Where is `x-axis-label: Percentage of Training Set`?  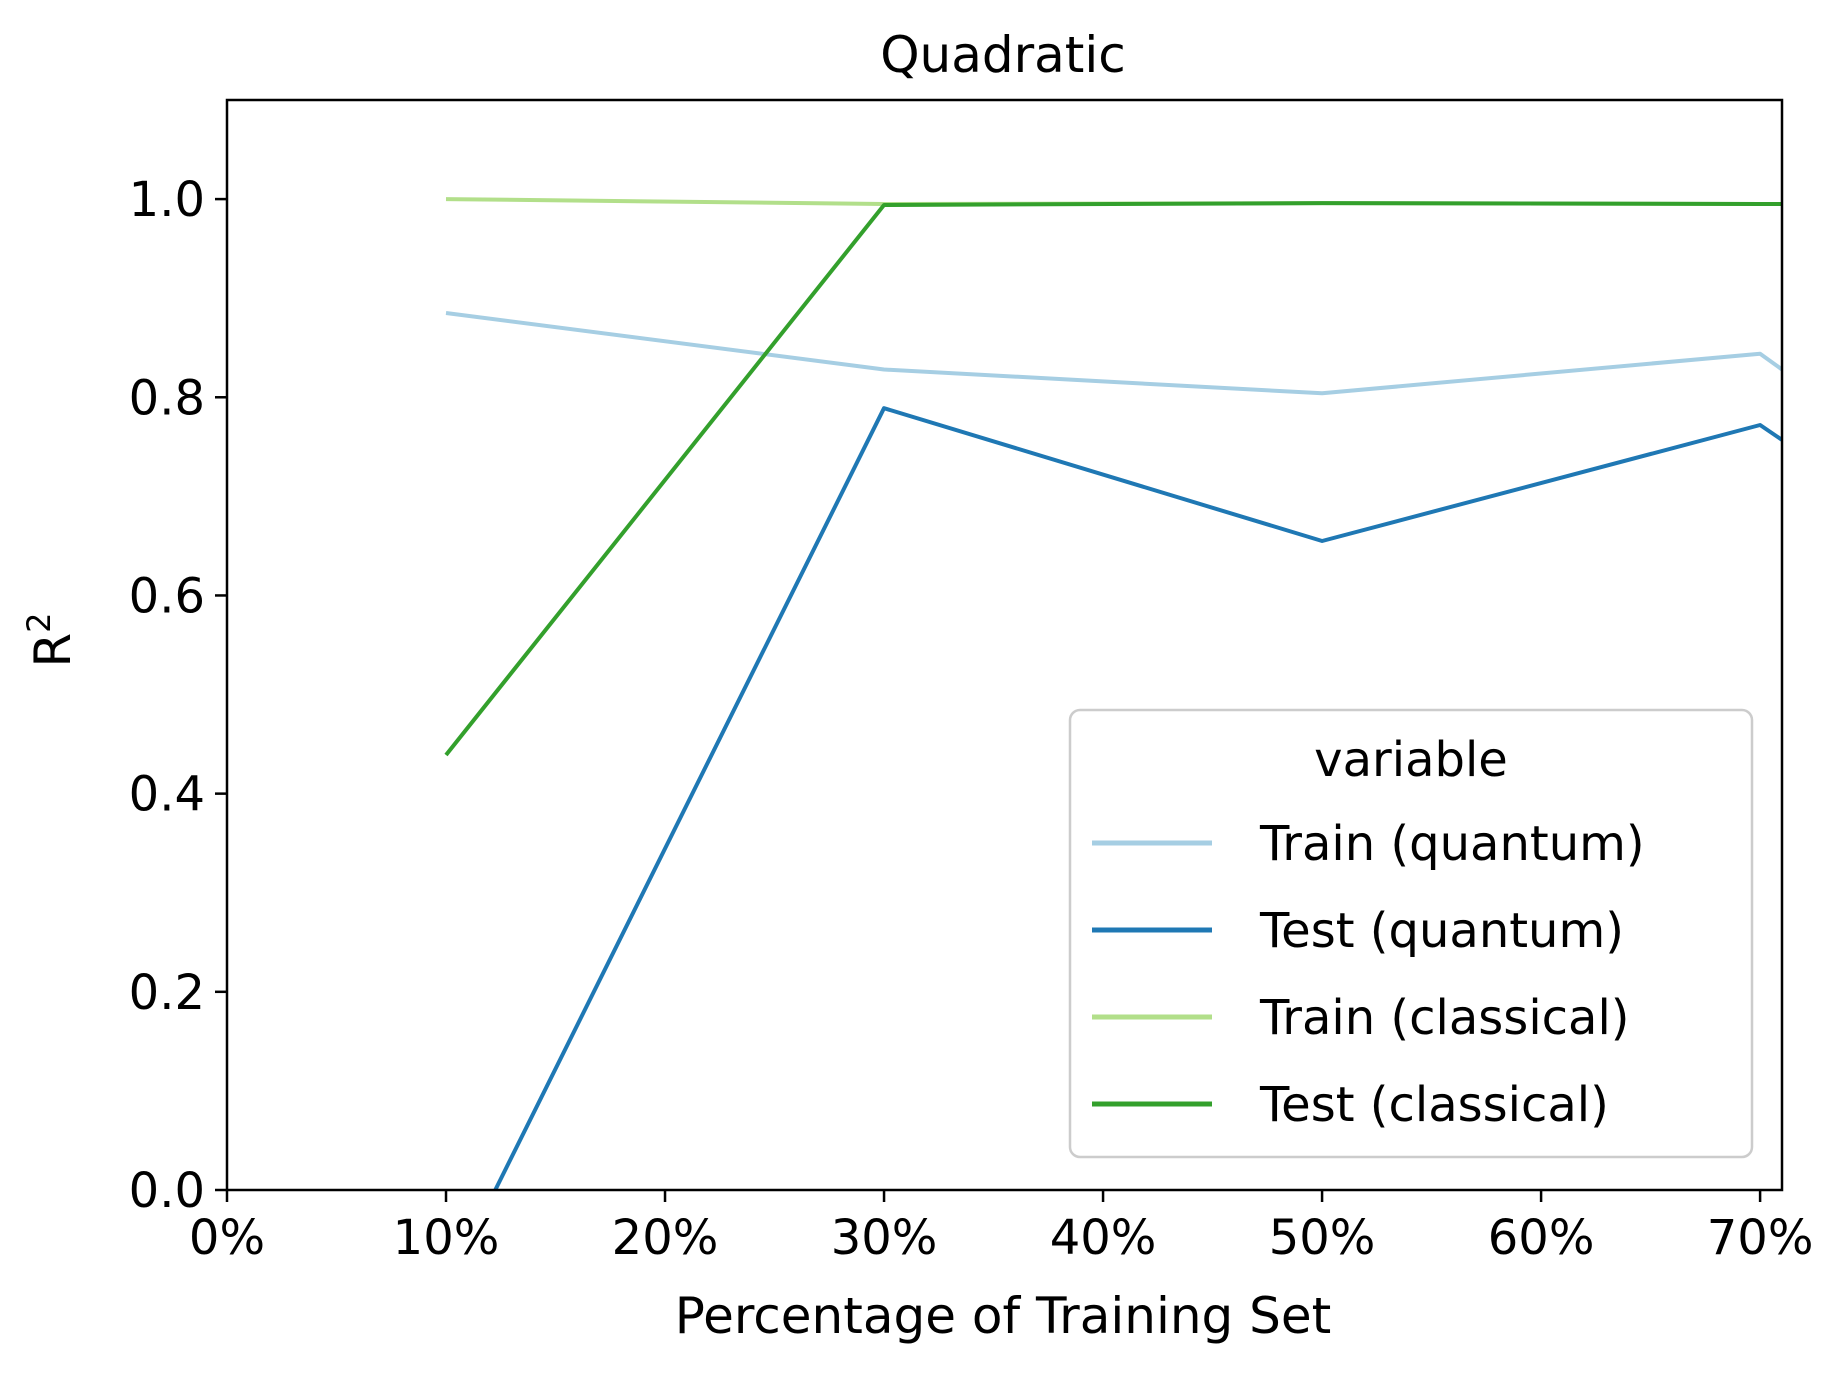 x-axis-label: Percentage of Training Set is located at coordinates (1003, 1316).